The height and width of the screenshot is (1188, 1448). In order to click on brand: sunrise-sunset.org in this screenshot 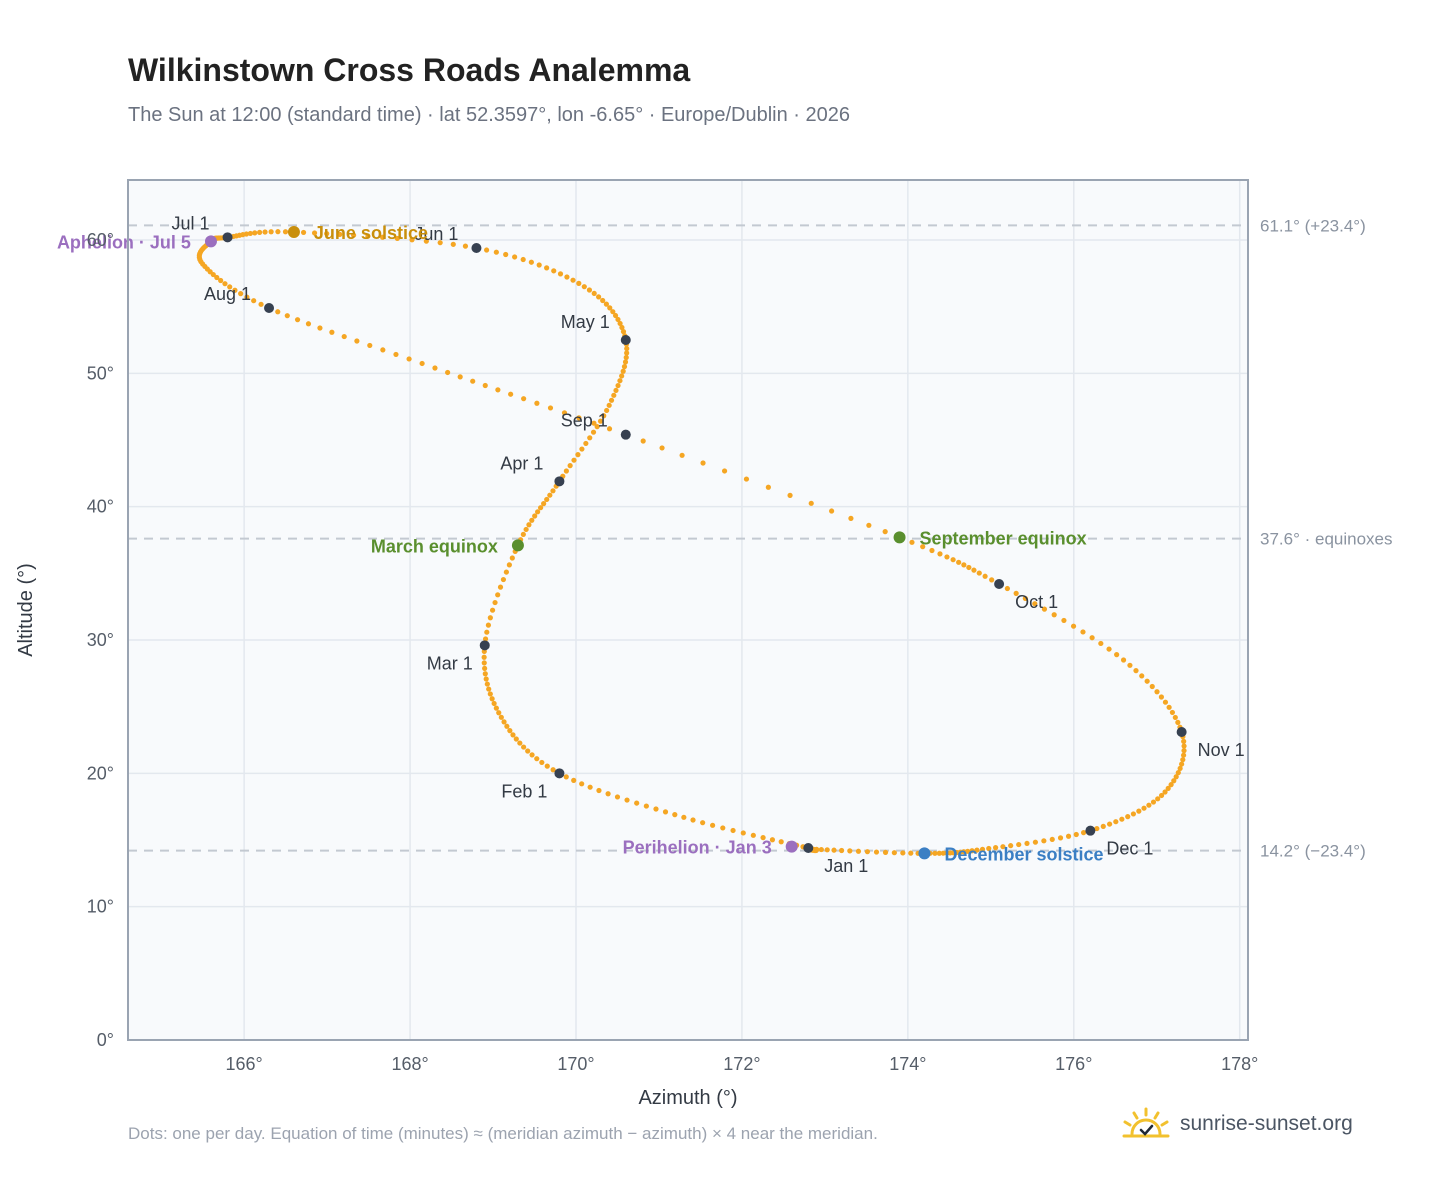, I will do `click(1236, 1124)`.